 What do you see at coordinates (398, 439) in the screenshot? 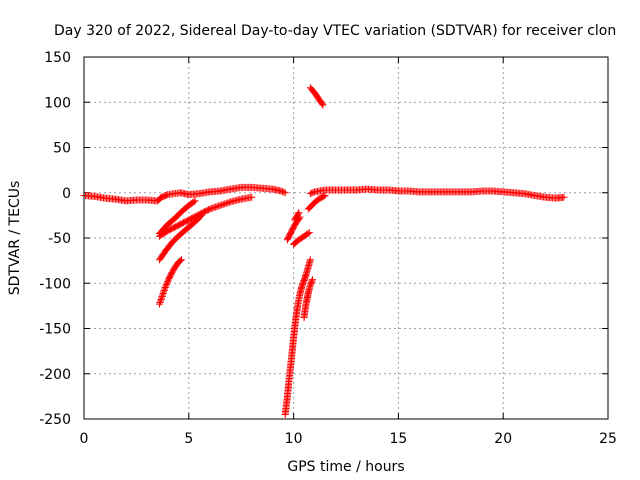
I see `x-tick-label: 15` at bounding box center [398, 439].